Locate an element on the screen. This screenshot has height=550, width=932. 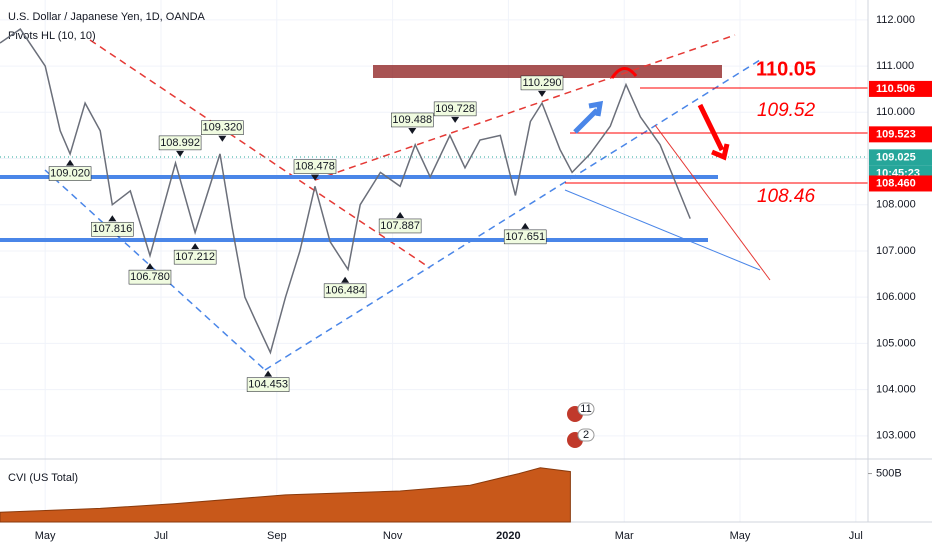
pivot-label: 109.728 is located at coordinates (455, 109).